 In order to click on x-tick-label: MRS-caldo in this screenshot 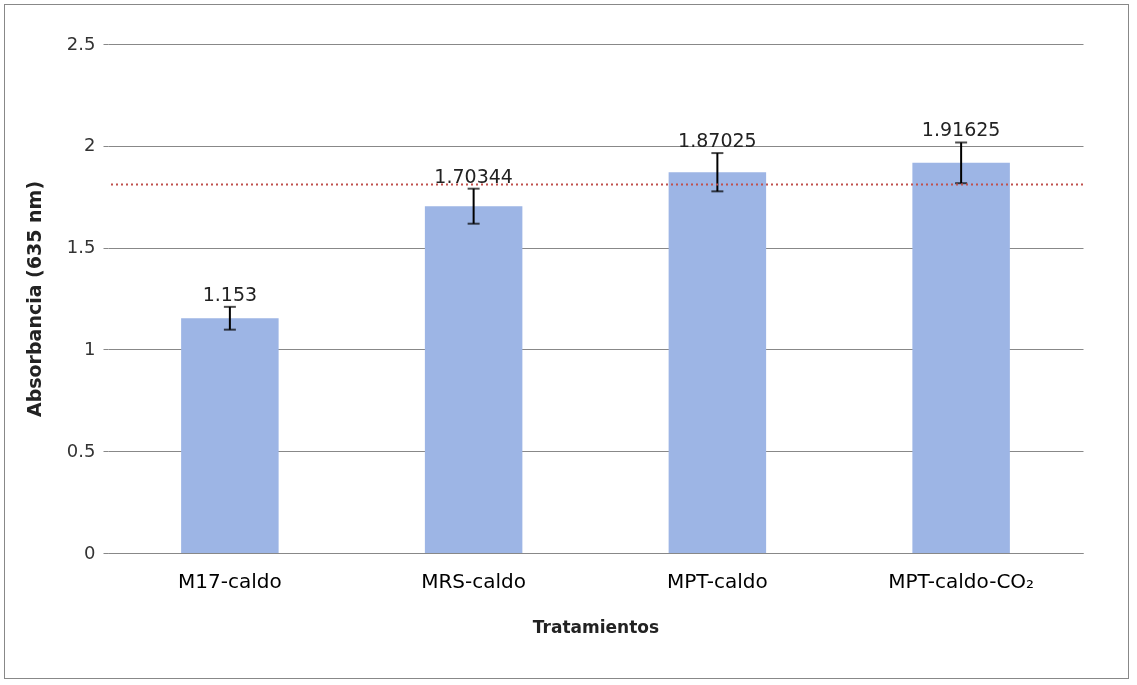, I will do `click(474, 580)`.